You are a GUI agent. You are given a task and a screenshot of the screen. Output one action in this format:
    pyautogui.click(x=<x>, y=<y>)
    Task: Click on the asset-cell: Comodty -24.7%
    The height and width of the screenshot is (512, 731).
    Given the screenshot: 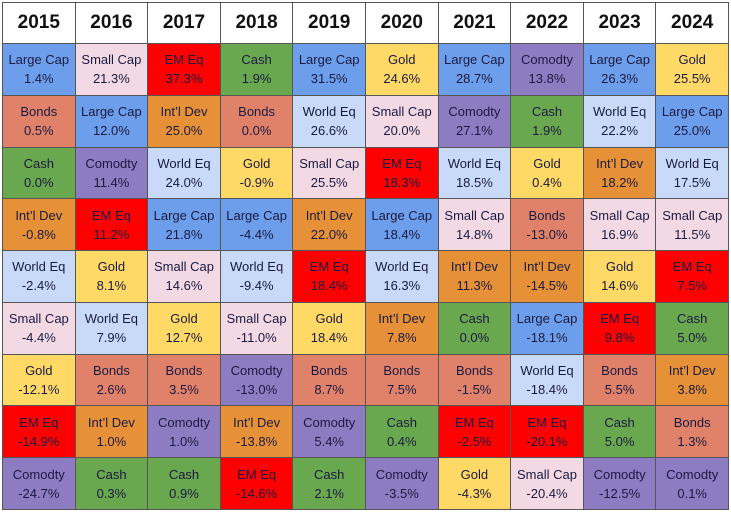 What is the action you would take?
    pyautogui.click(x=39, y=483)
    